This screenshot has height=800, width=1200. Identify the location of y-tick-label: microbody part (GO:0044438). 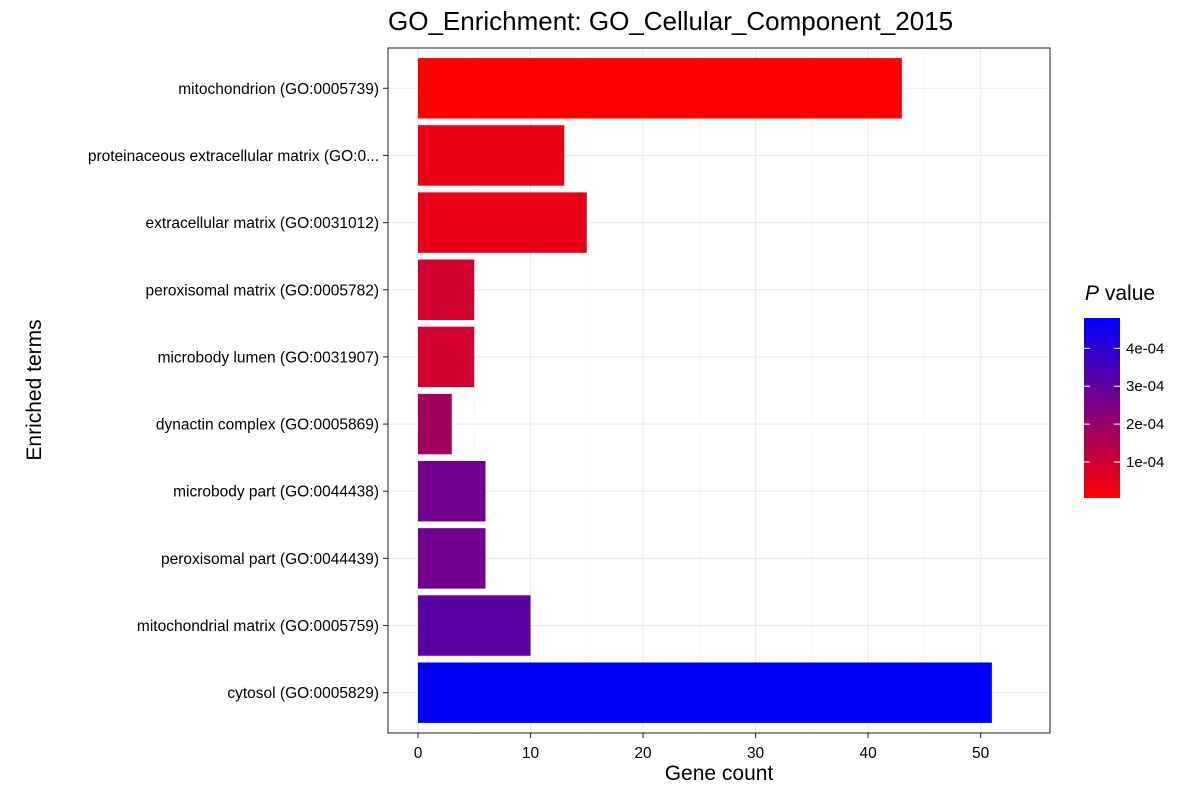
(276, 492).